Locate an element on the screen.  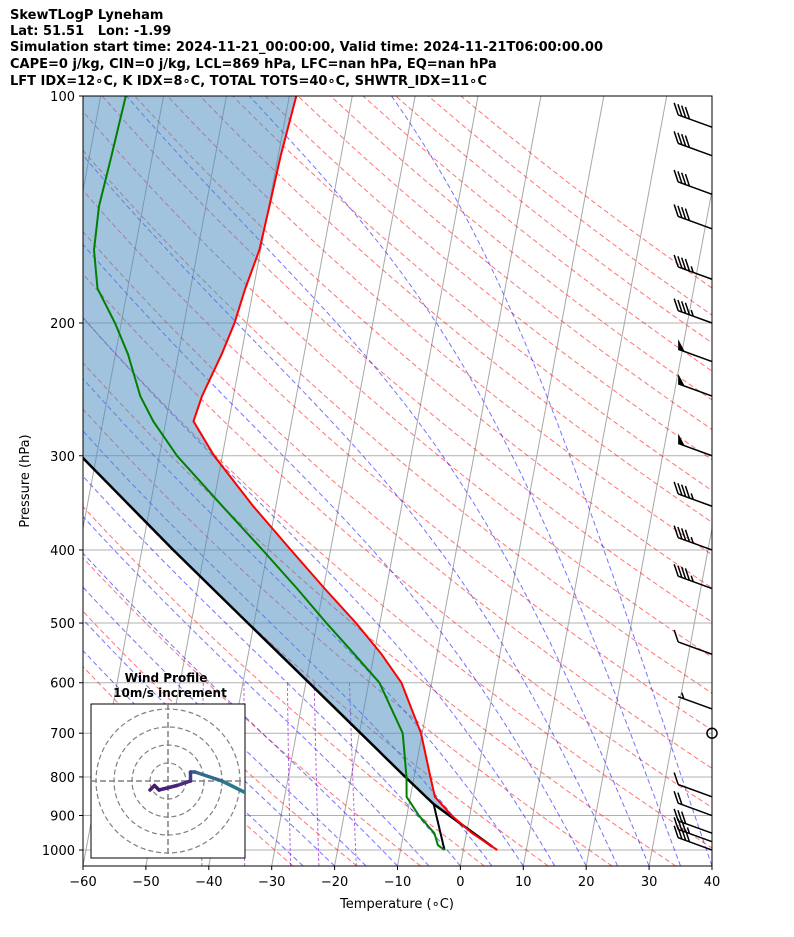
wind-barbs is located at coordinates (695, 476).